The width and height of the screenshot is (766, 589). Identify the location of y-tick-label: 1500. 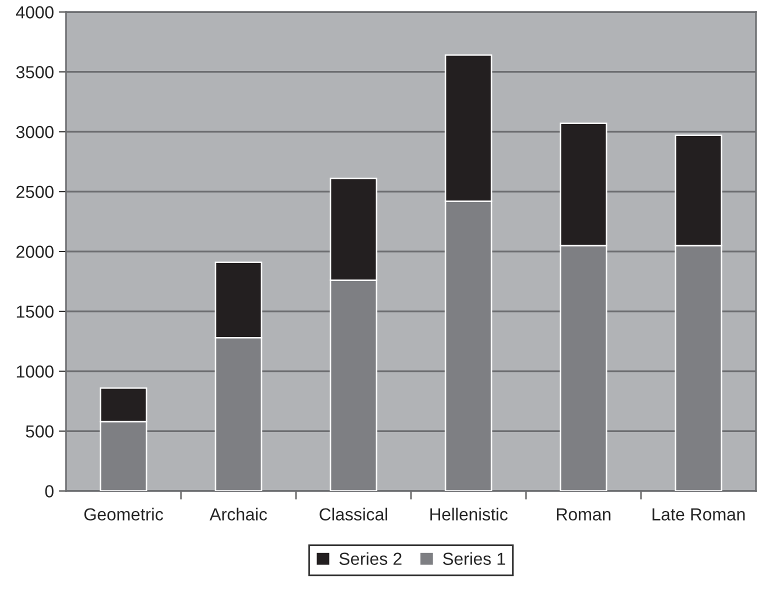
(35, 312).